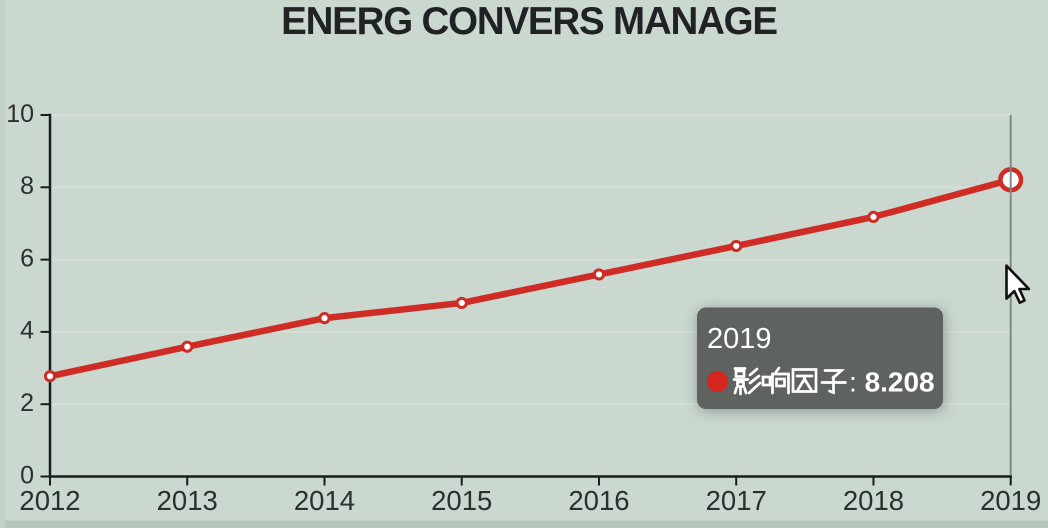 The image size is (1048, 528). I want to click on svg-text: 10, so click(20, 114).